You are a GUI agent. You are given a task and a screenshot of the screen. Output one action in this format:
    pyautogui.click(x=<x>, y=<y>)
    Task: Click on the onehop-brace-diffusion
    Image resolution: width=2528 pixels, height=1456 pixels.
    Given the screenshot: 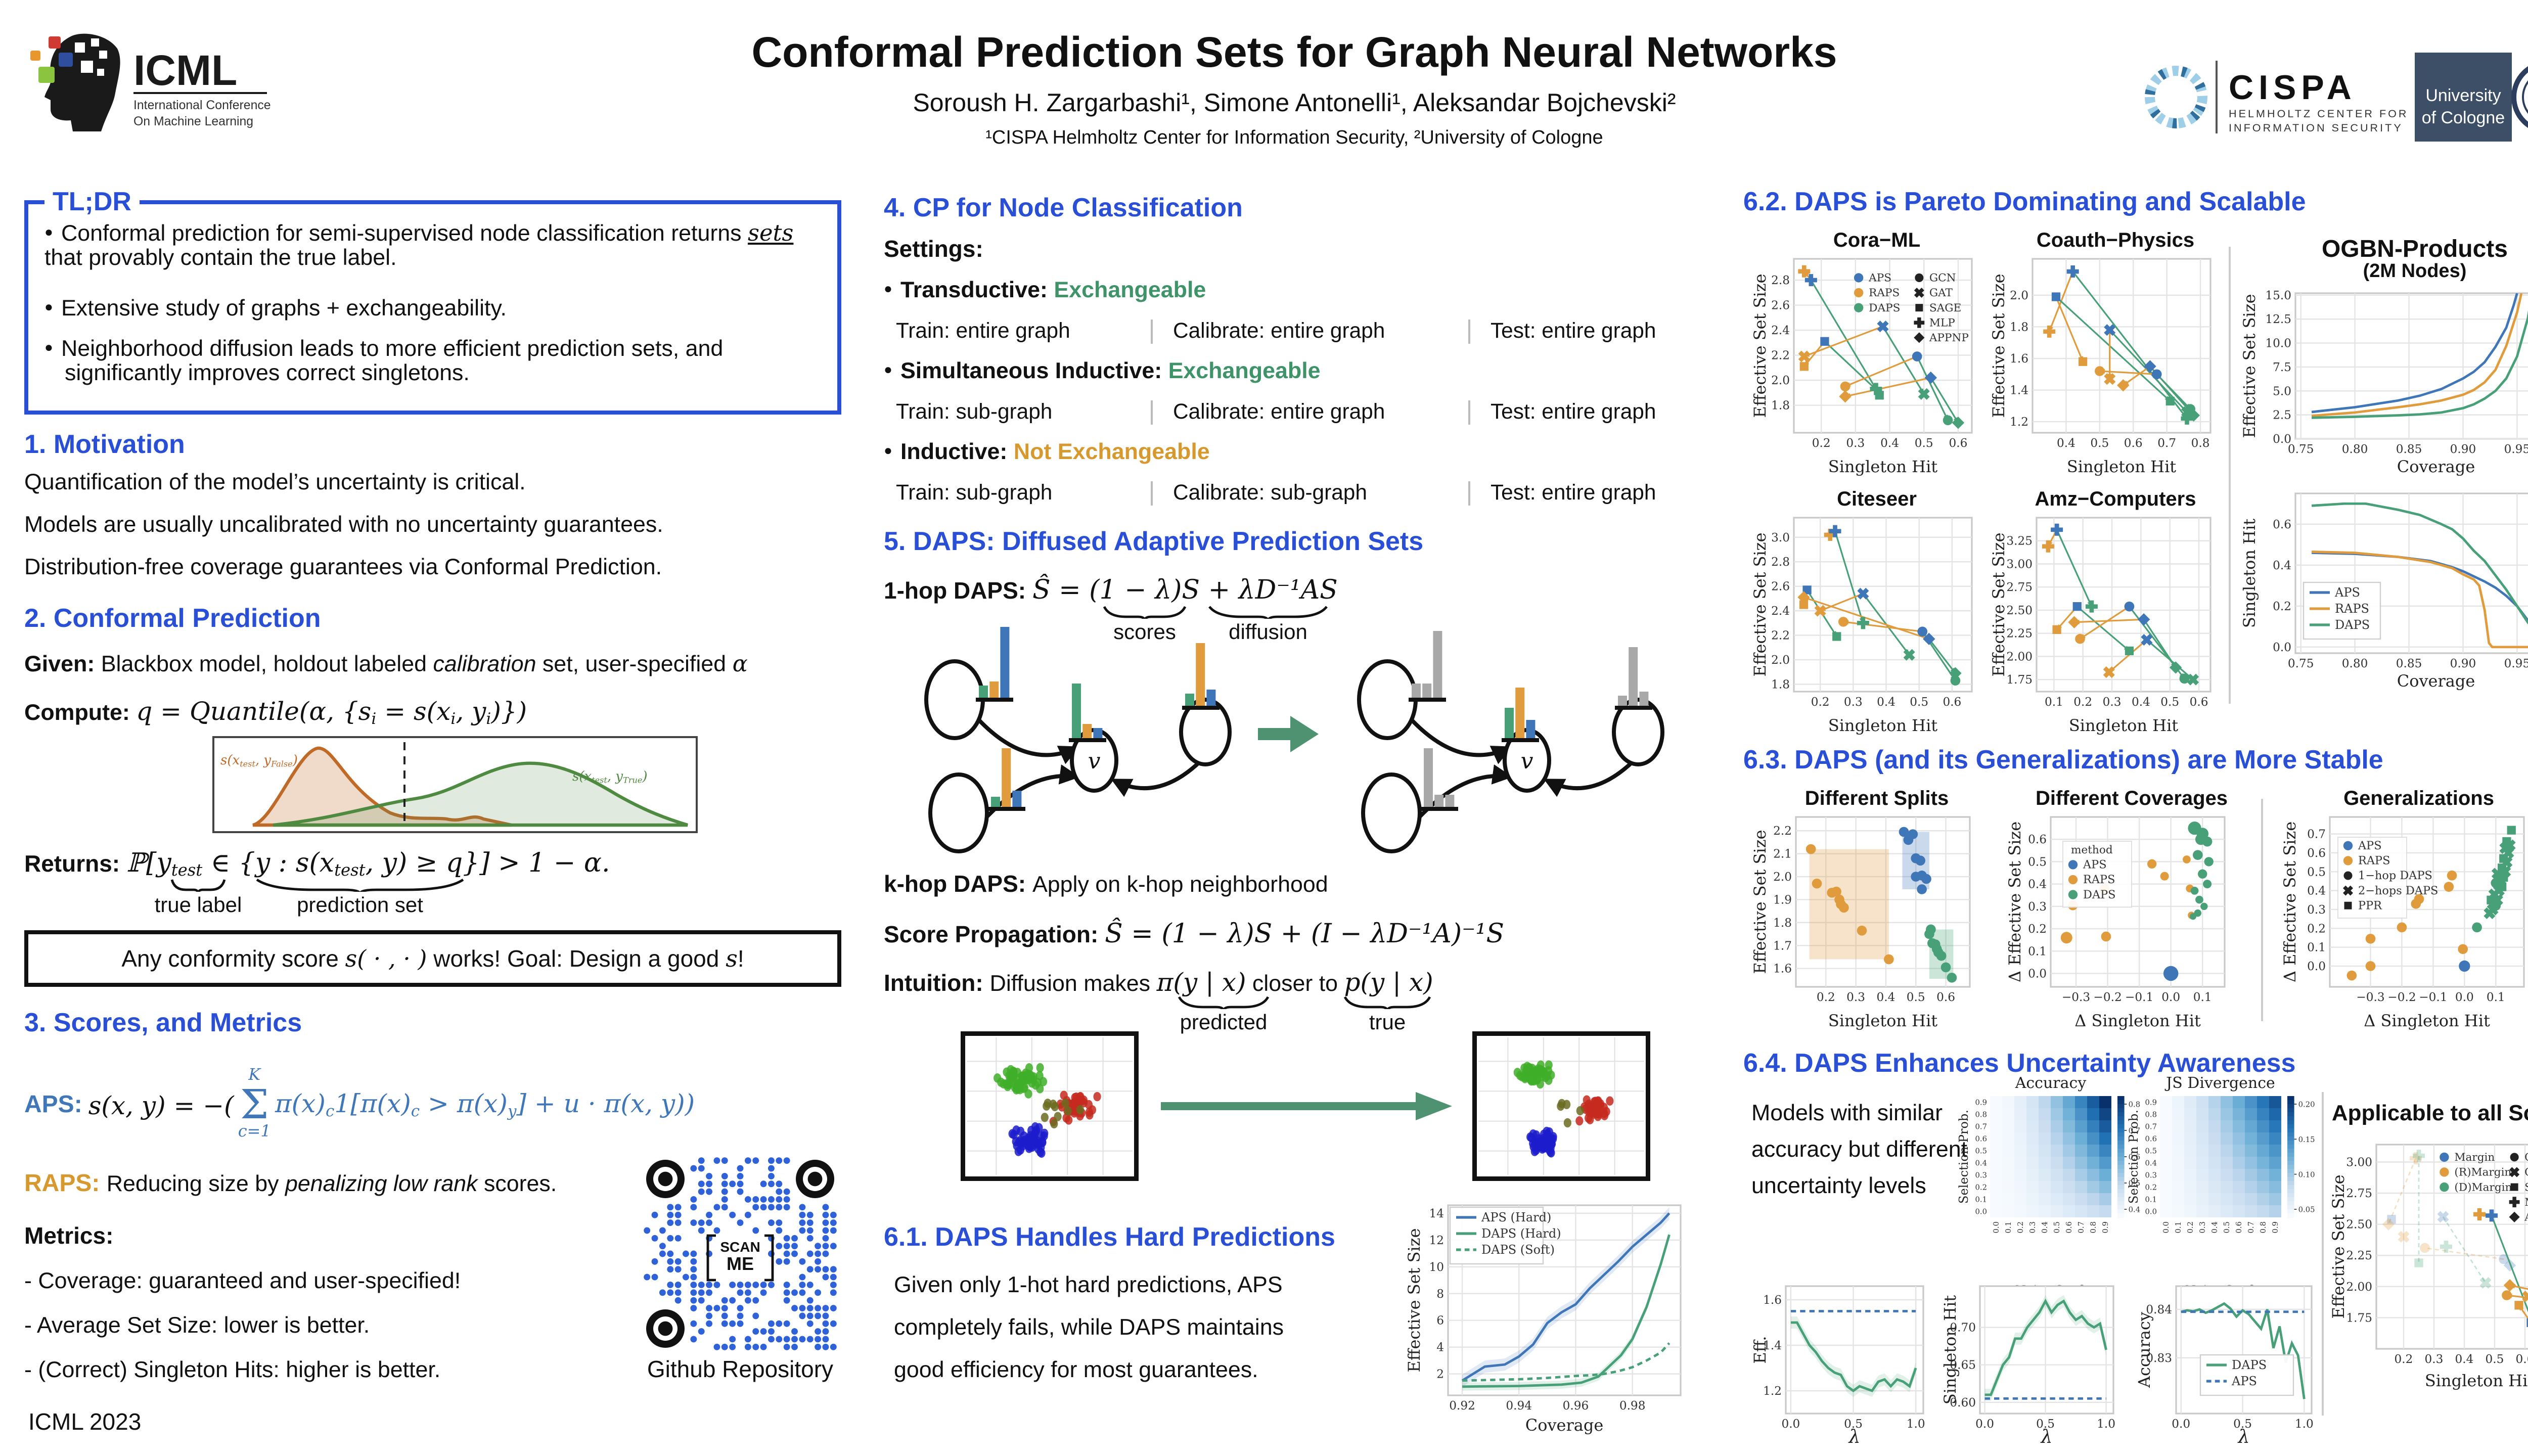 What is the action you would take?
    pyautogui.click(x=1268, y=612)
    